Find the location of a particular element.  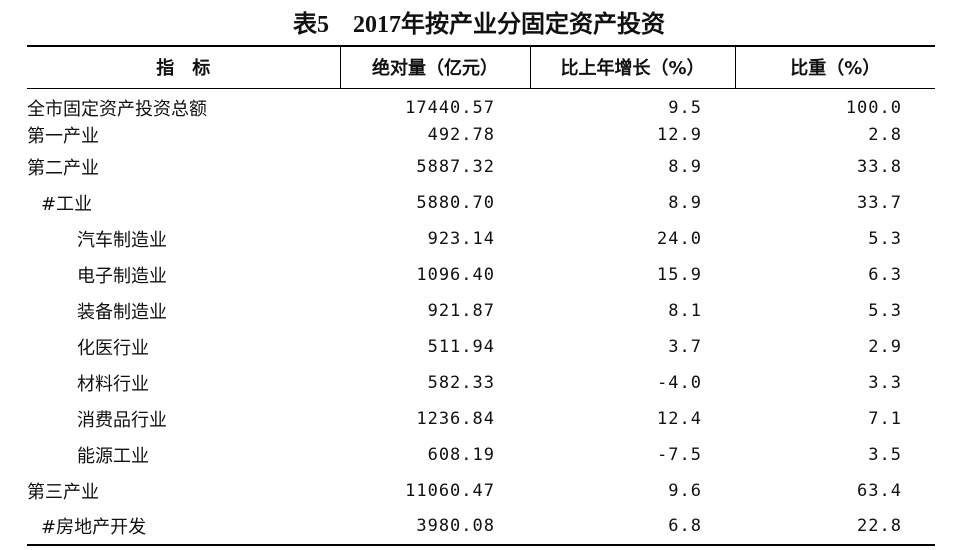

row-label: 电子制造业 is located at coordinates (122, 276).